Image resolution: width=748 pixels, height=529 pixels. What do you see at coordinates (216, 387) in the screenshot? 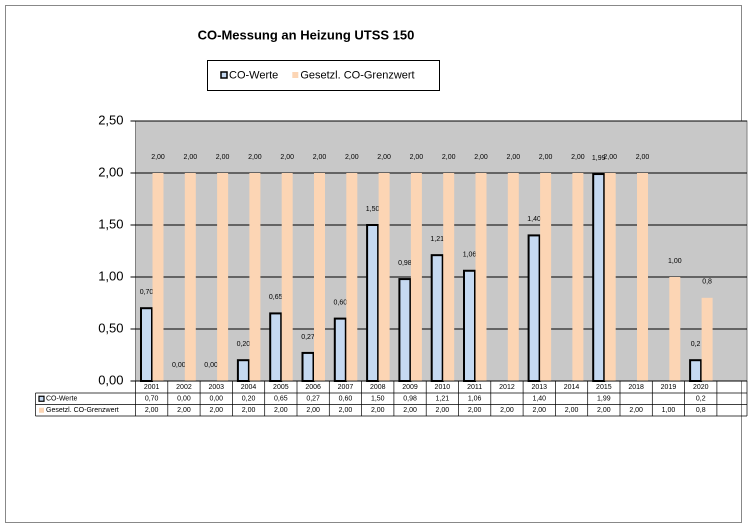
I see `x-tick-label: 2003` at bounding box center [216, 387].